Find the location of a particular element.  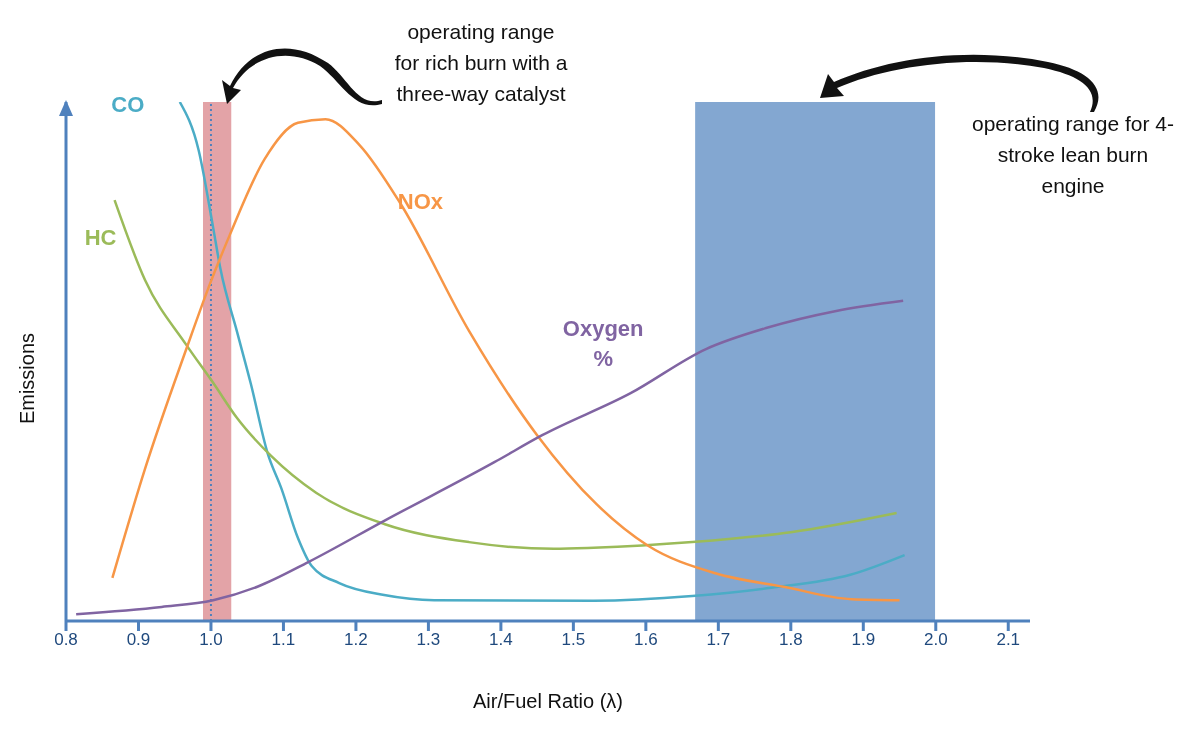

x-tick-label: 1.3 is located at coordinates (428, 640).